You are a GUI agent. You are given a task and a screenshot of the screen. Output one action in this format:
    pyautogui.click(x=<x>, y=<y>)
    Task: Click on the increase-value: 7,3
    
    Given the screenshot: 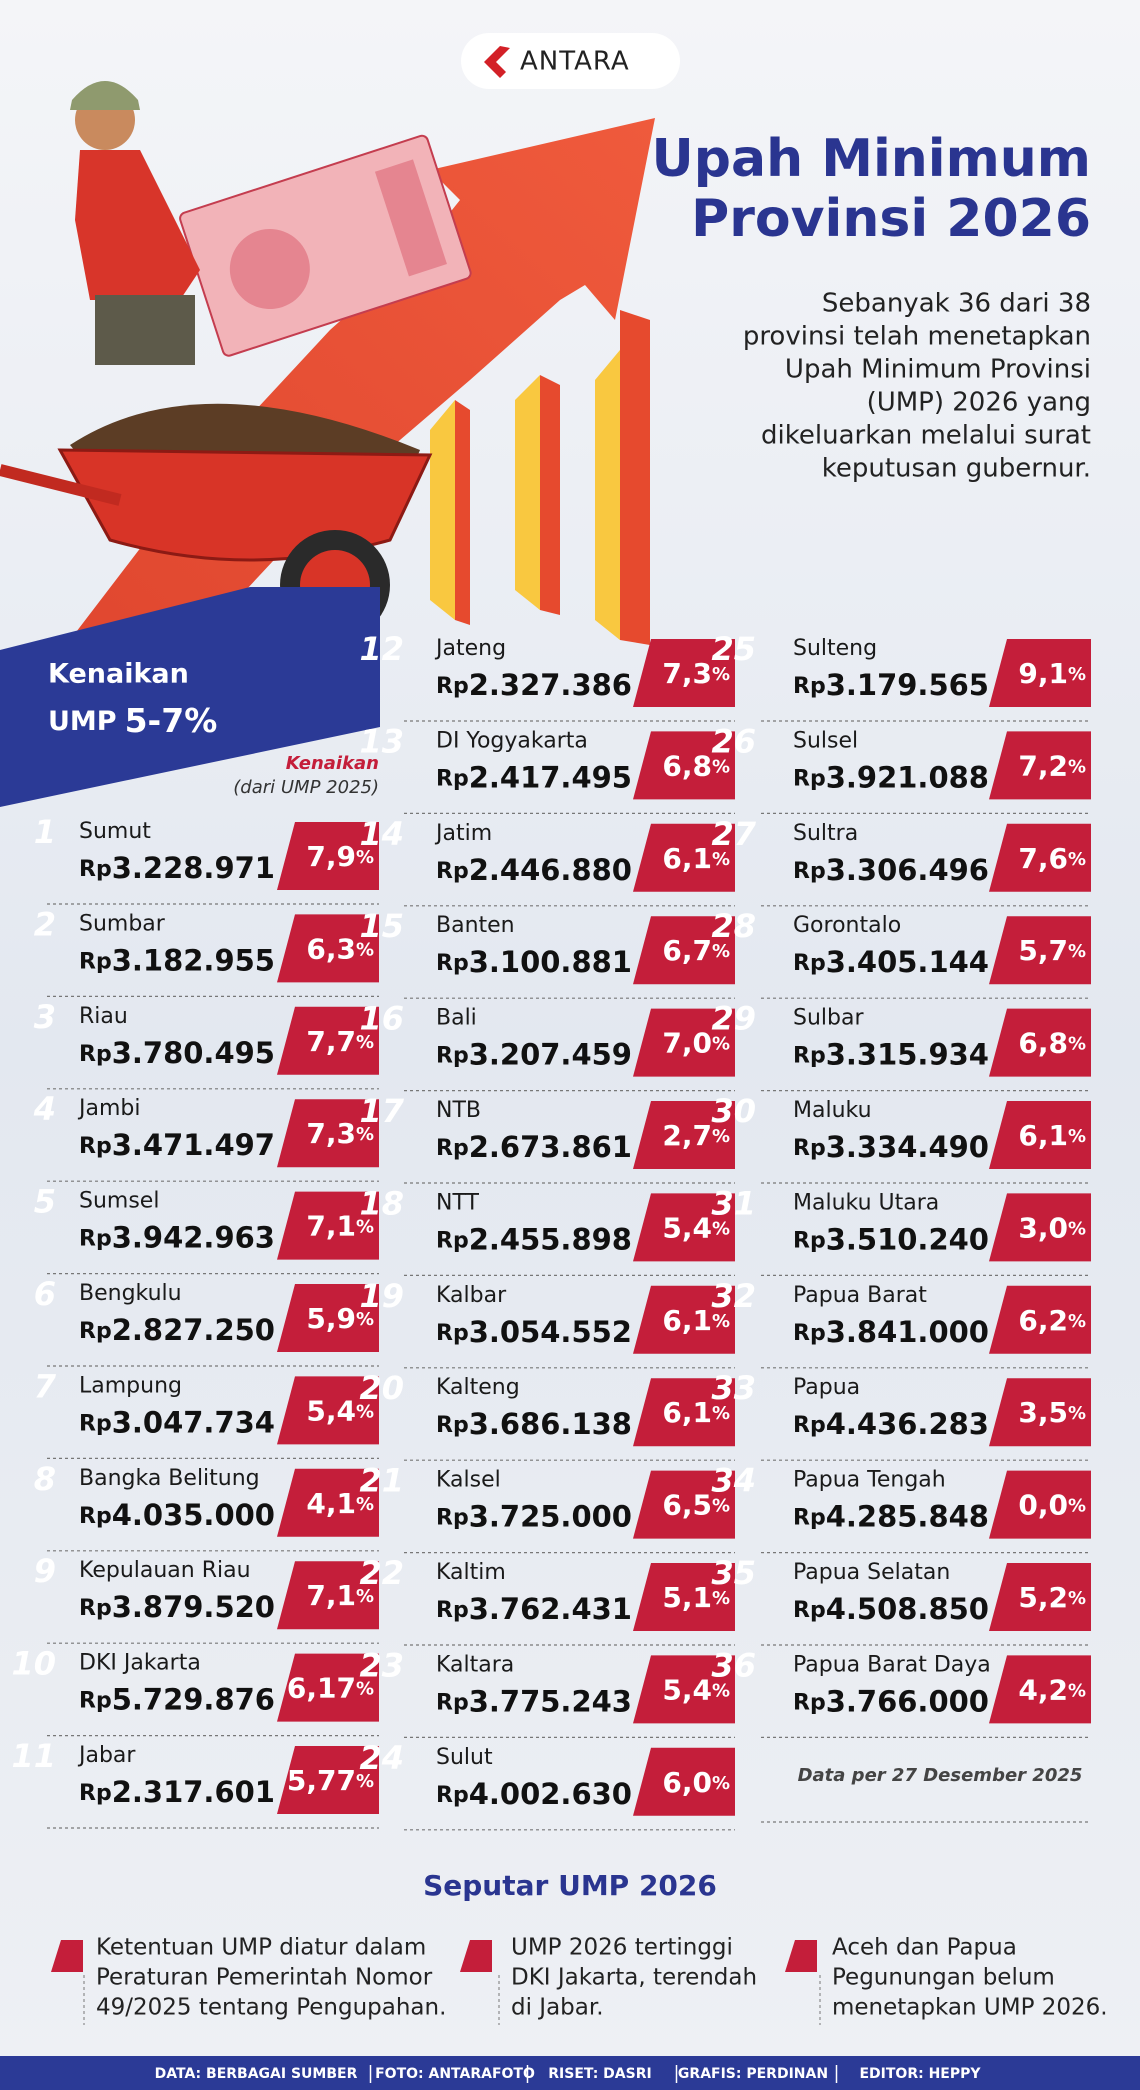 What is the action you would take?
    pyautogui.click(x=687, y=673)
    